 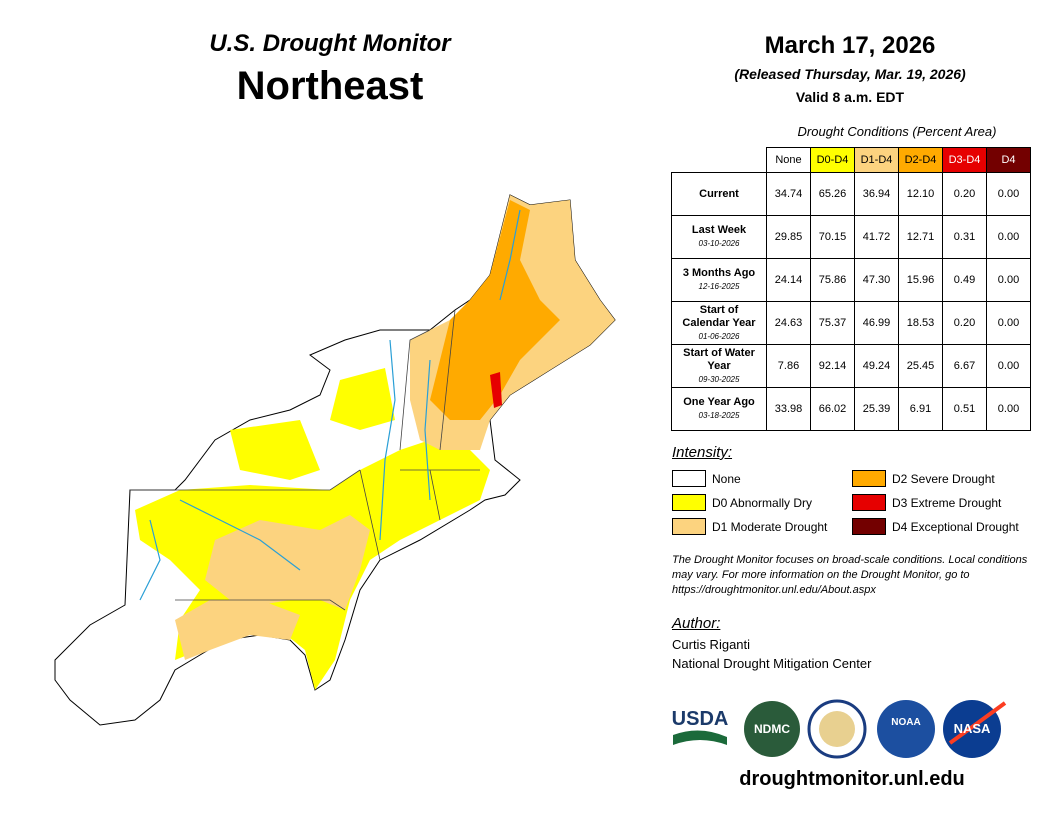 I want to click on row-label: Start of Calendar Year, so click(x=719, y=316).